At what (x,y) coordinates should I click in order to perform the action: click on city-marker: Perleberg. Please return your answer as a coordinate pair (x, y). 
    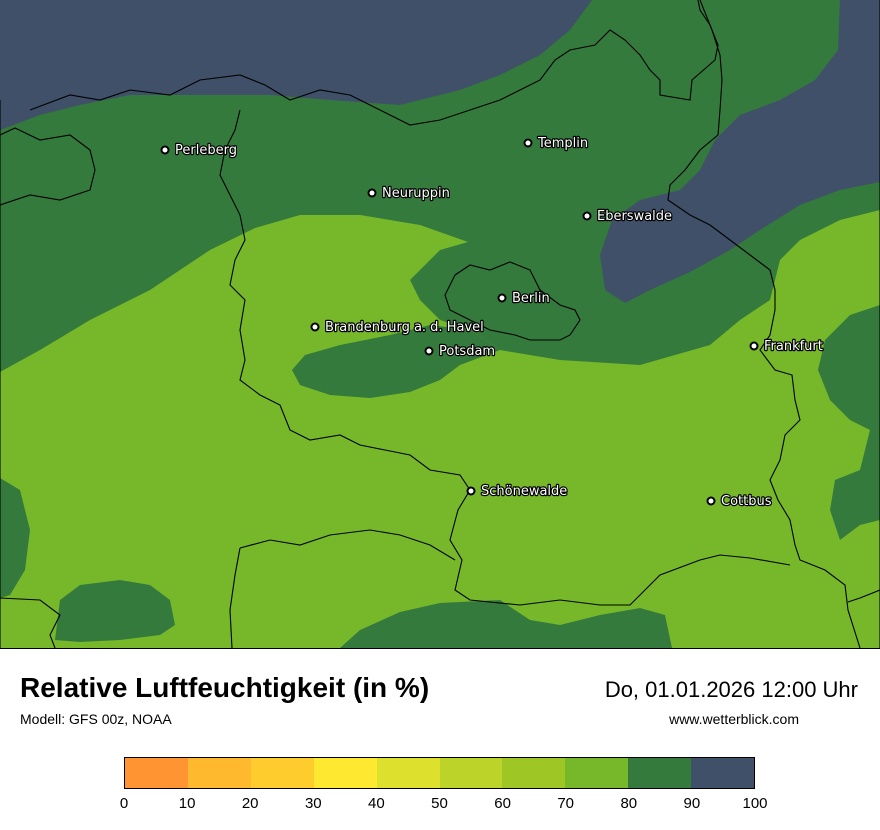
    Looking at the image, I should click on (199, 150).